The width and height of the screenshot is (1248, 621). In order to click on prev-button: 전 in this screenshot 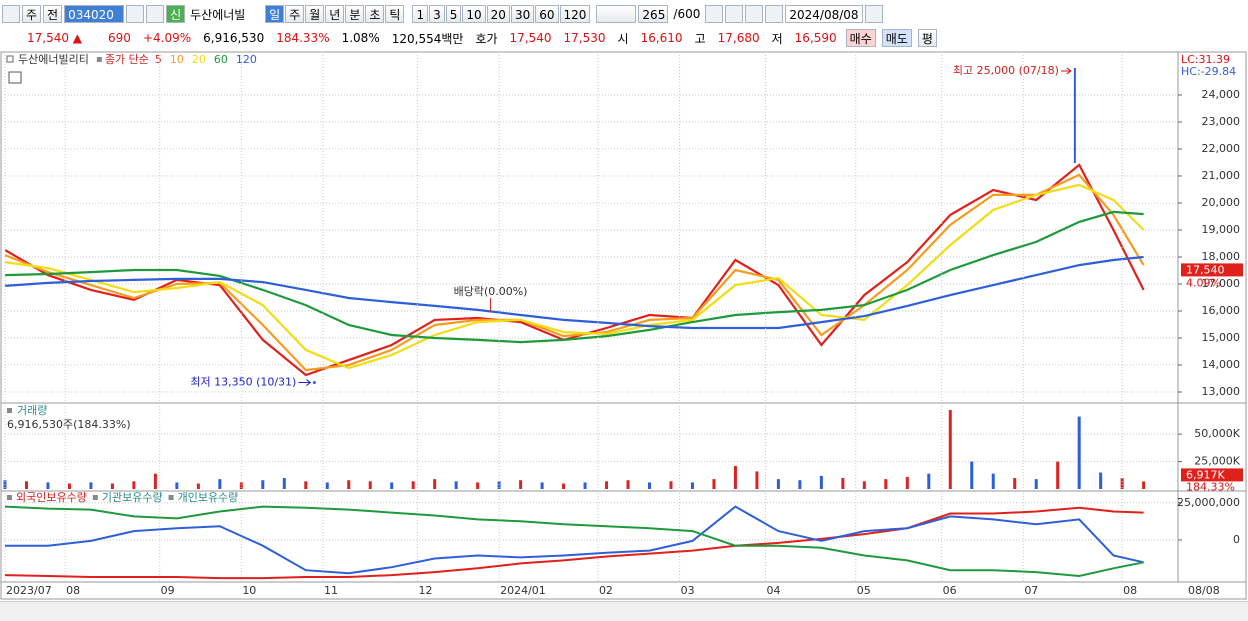, I will do `click(53, 14)`.